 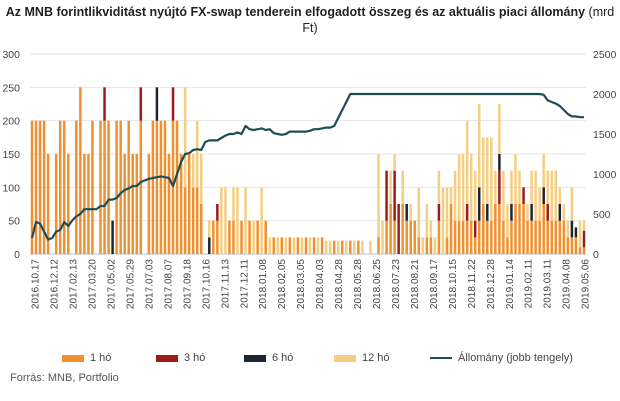 I want to click on x-axis-tick-label: 2018.11.22, so click(x=472, y=284).